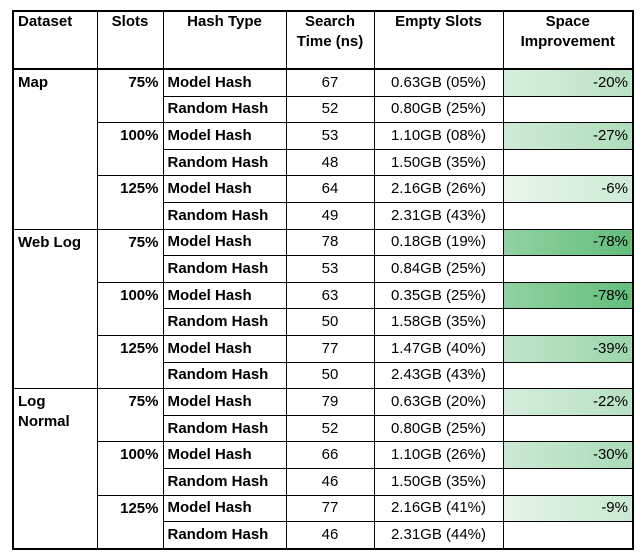 This screenshot has height=555, width=640. What do you see at coordinates (330, 428) in the screenshot?
I see `search-time-cell: 52` at bounding box center [330, 428].